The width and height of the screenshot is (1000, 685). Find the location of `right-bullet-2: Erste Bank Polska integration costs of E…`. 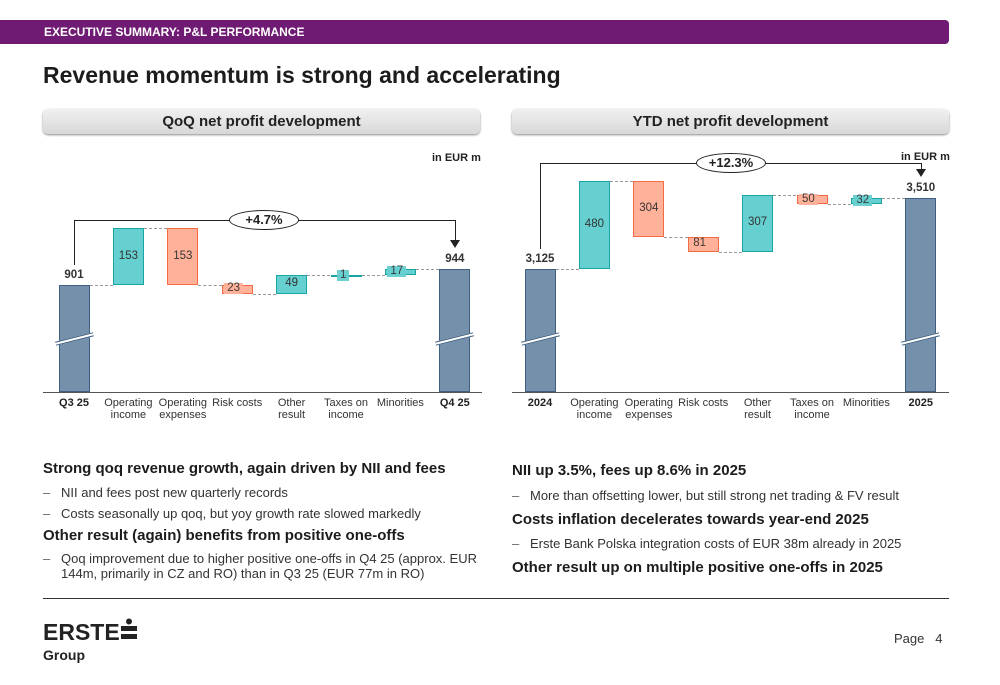

right-bullet-2: Erste Bank Polska integration costs of E… is located at coordinates (706, 543).